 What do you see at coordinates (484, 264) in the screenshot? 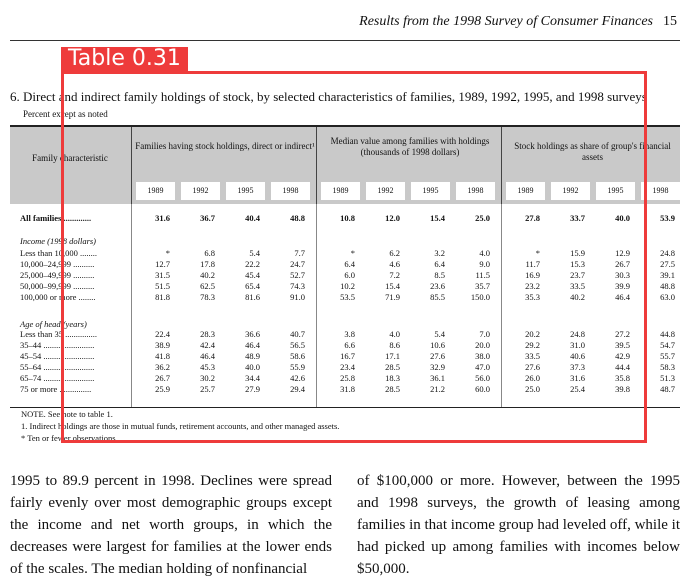
I see `table-cell: 9.0` at bounding box center [484, 264].